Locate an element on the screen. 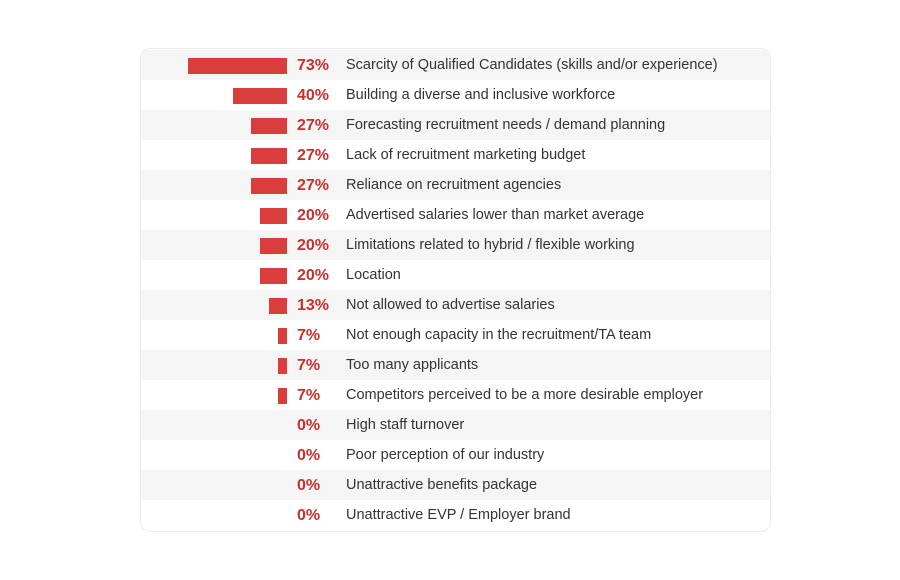 The image size is (900, 580). chart-row: 0% High staff turnover is located at coordinates (455, 425).